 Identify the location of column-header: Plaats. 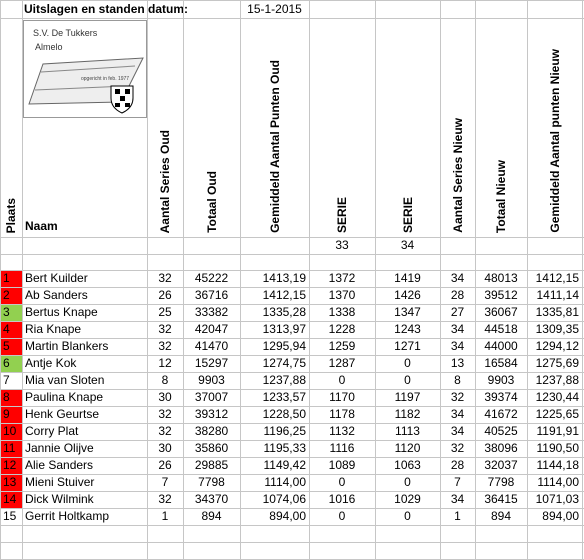
(11, 215).